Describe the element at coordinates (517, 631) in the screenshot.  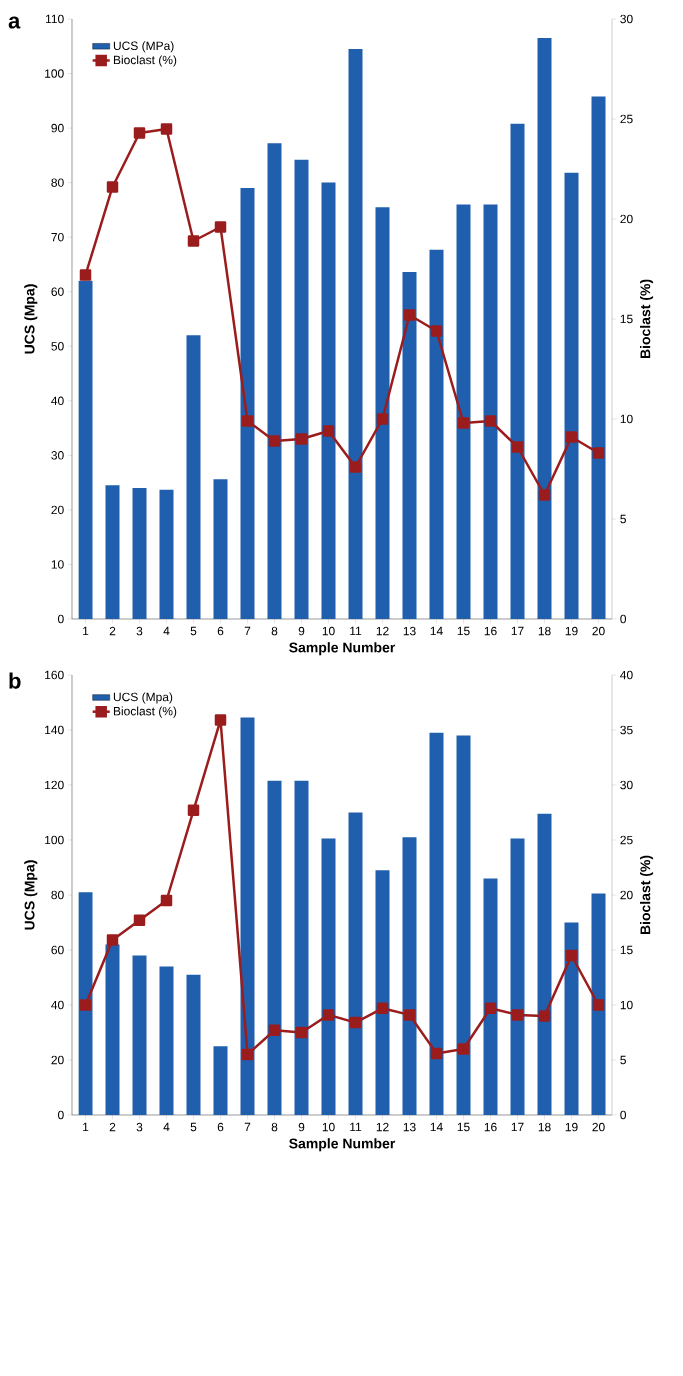
I see `x-tick-label: 17` at that location.